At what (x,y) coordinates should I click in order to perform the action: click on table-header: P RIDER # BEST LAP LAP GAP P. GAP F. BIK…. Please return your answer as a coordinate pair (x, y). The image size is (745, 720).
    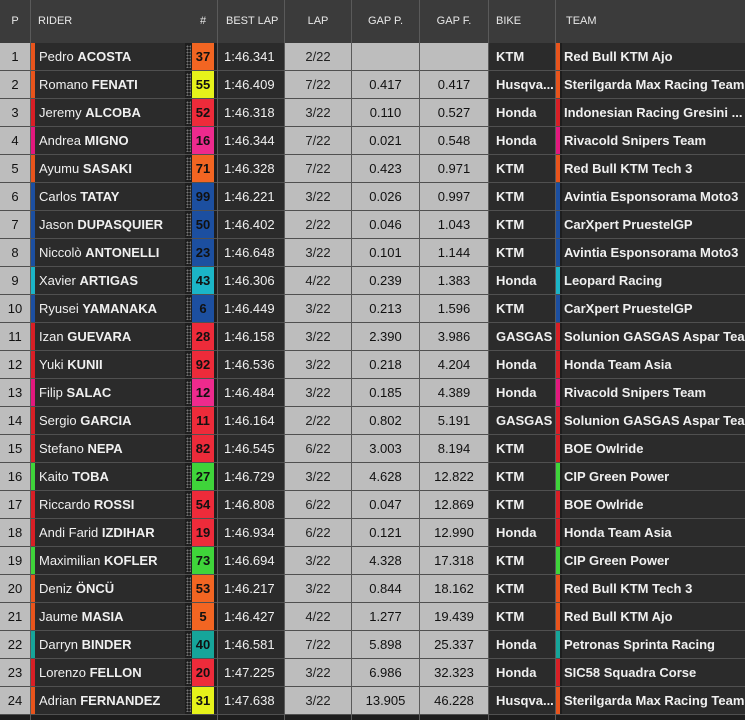
    Looking at the image, I should click on (372, 21).